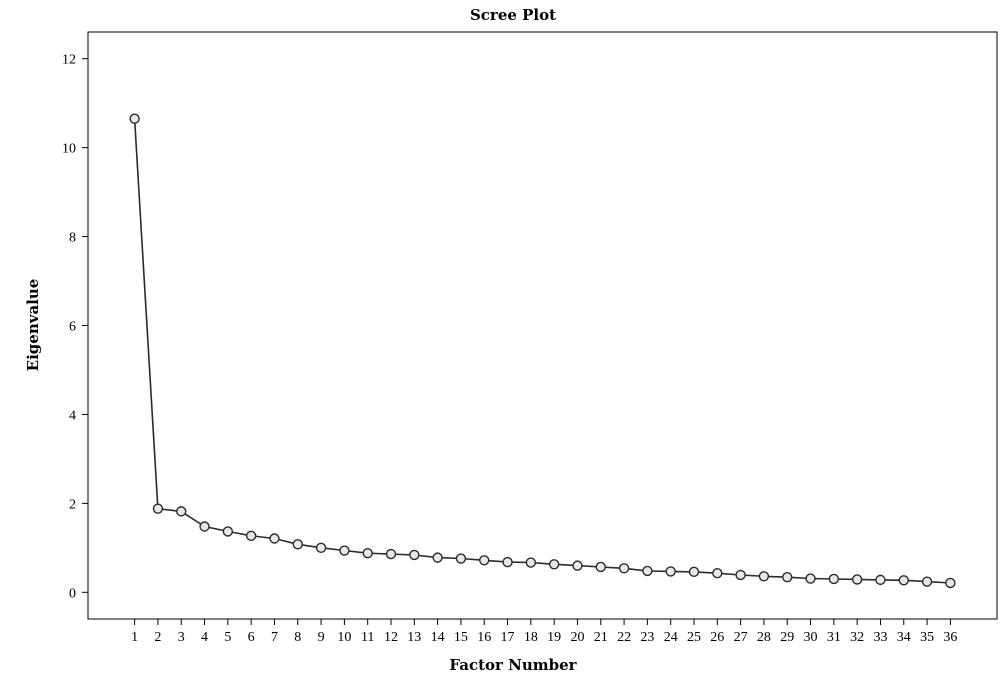 The width and height of the screenshot is (1000, 678). What do you see at coordinates (484, 637) in the screenshot?
I see `x-tick-label: 16` at bounding box center [484, 637].